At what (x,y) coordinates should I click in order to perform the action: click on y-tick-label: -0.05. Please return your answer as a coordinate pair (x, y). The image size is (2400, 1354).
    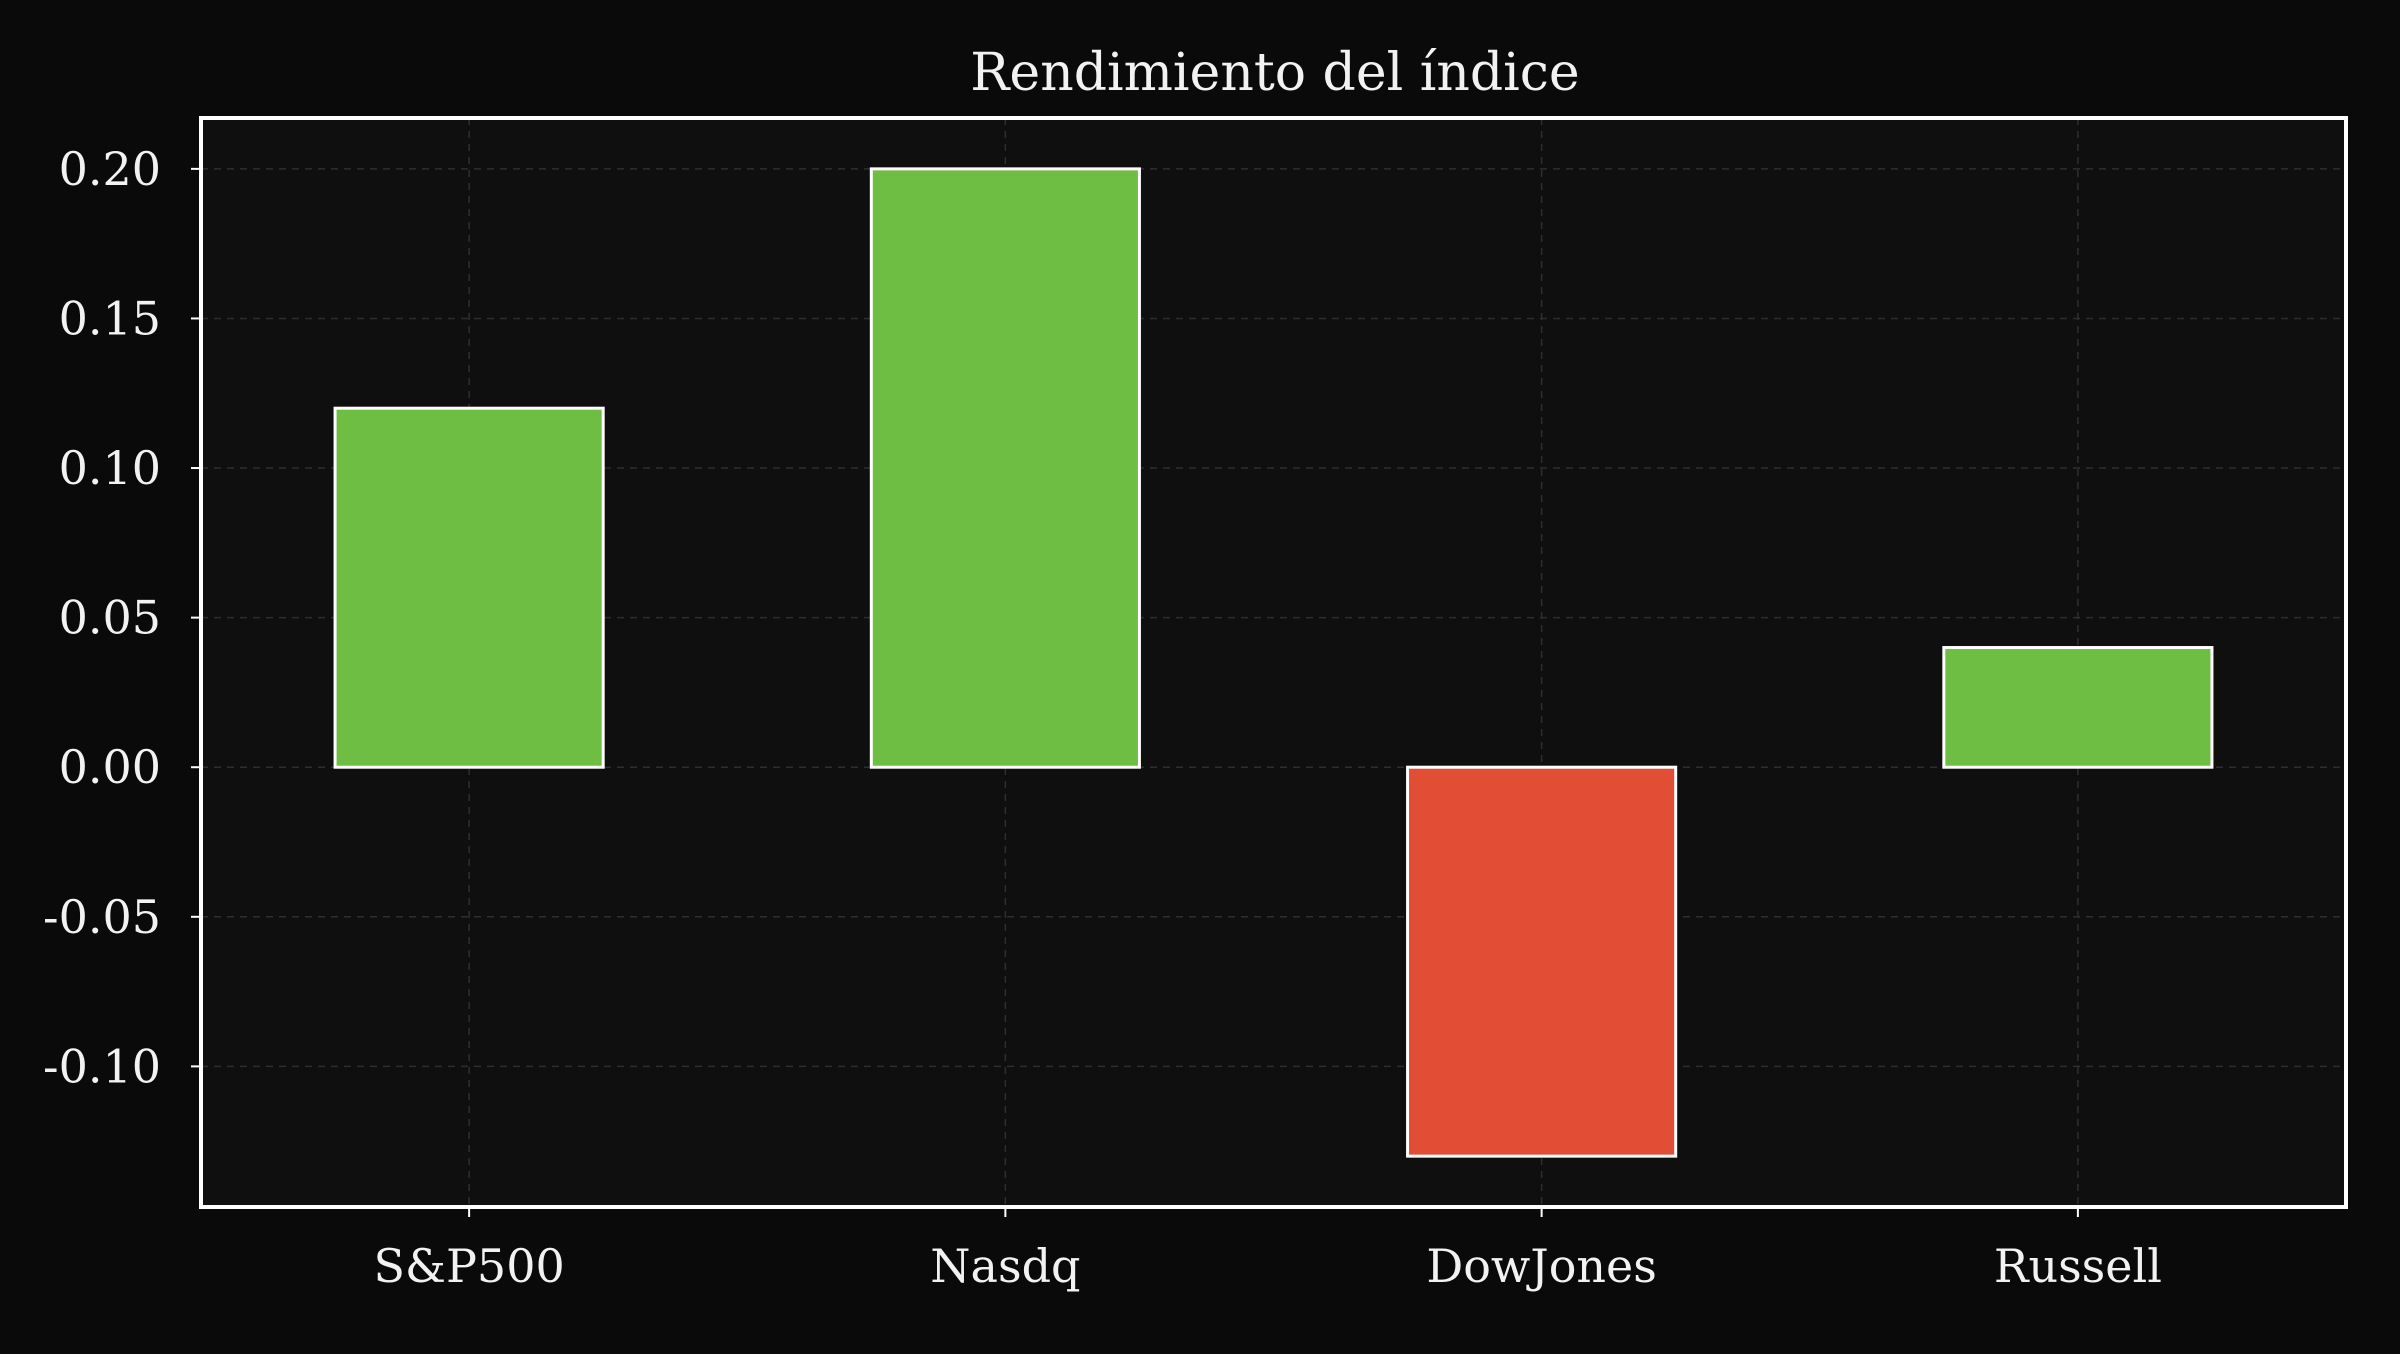
    Looking at the image, I should click on (102, 917).